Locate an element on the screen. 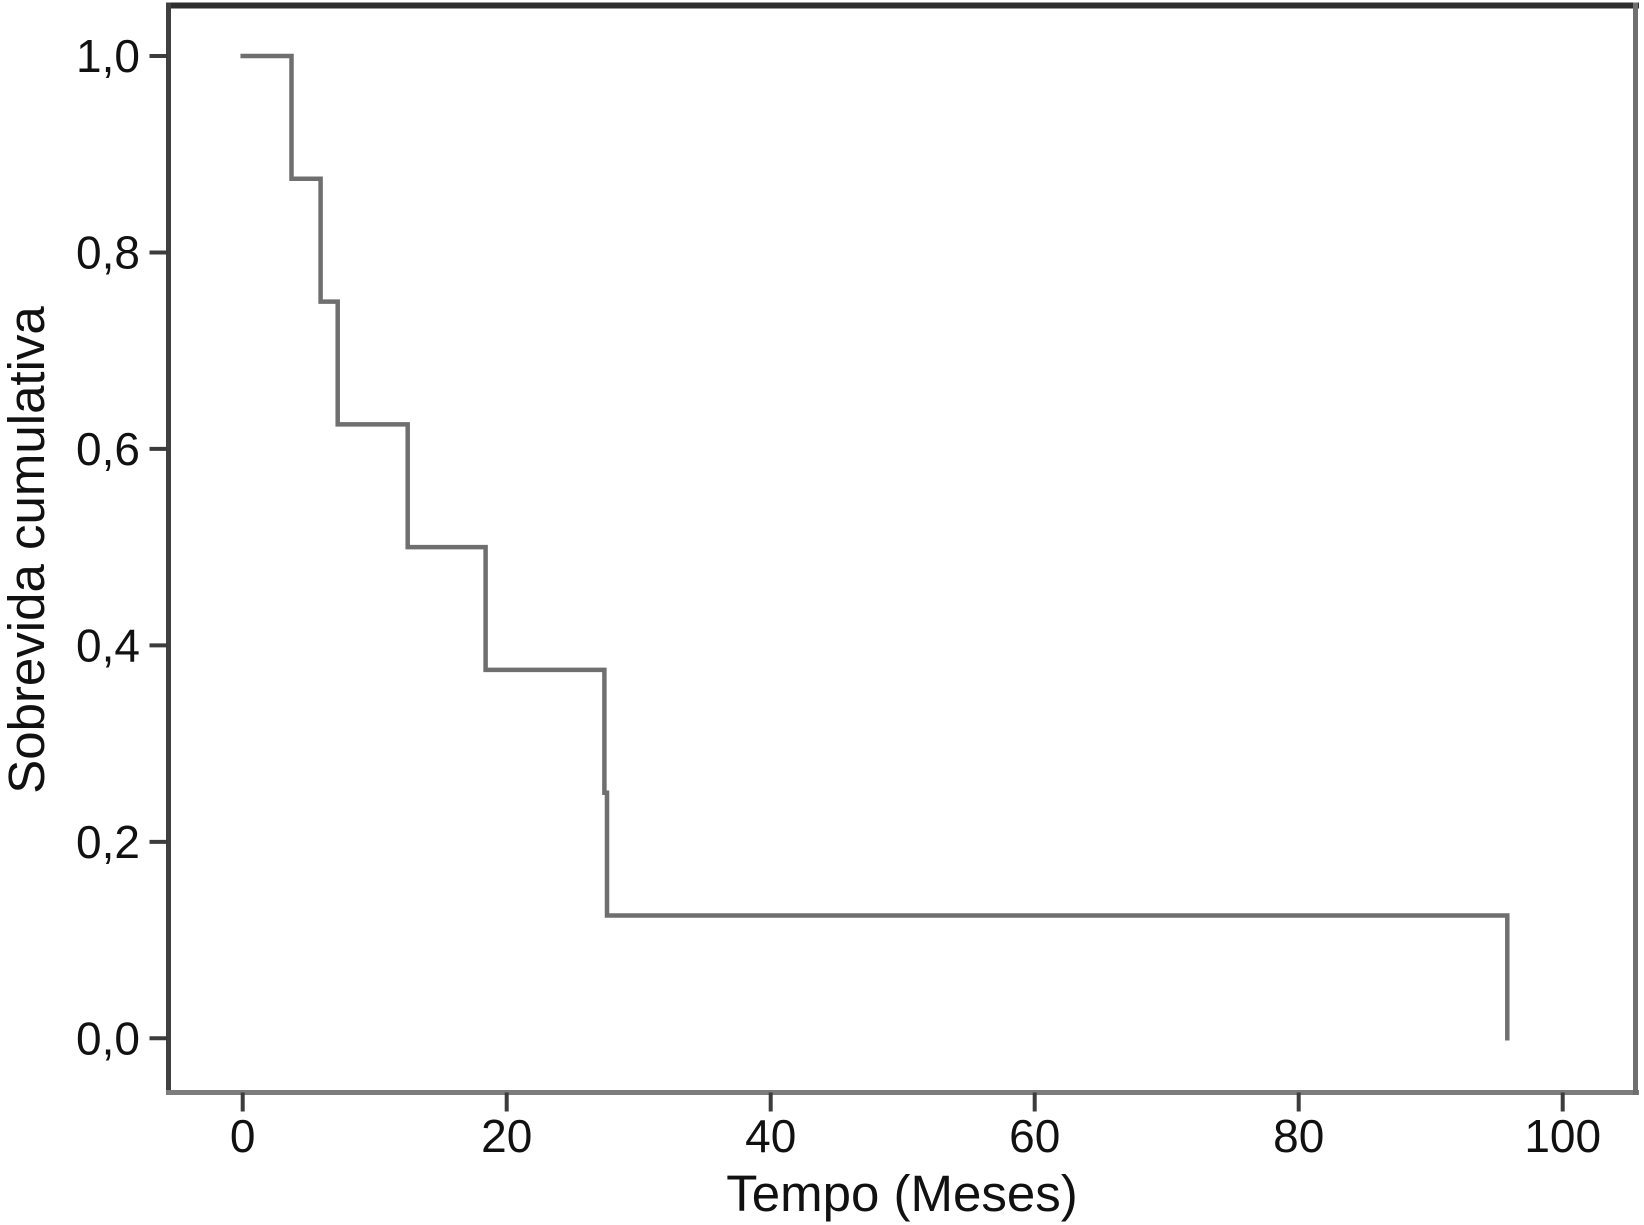  x-tick-label: 40 is located at coordinates (770, 1136).